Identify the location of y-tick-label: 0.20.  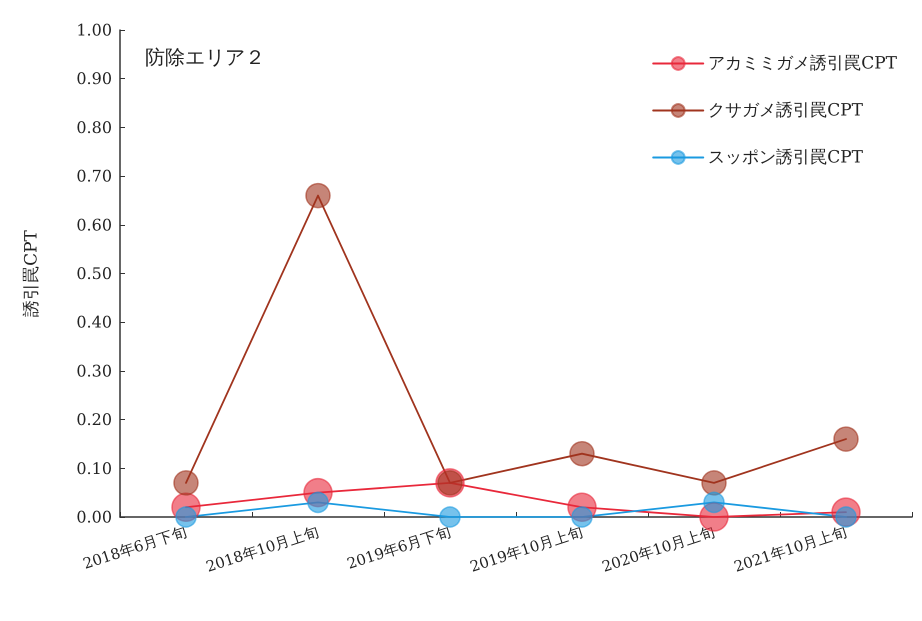
(94, 420).